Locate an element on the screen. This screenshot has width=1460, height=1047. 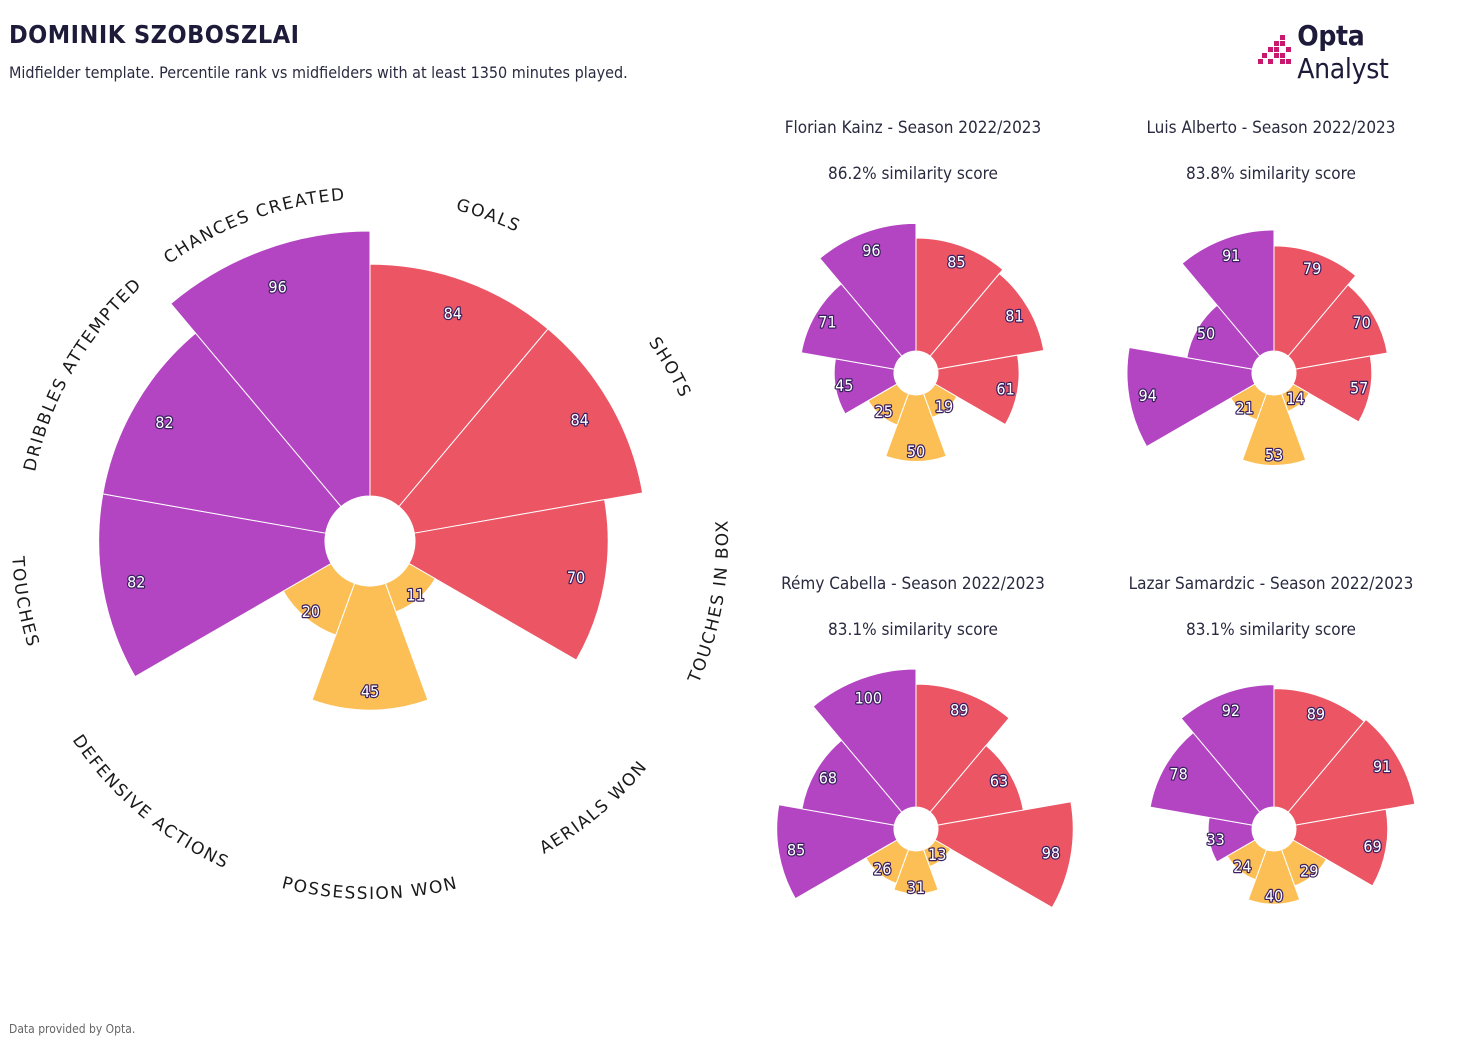
value-label: 29 is located at coordinates (1309, 870).